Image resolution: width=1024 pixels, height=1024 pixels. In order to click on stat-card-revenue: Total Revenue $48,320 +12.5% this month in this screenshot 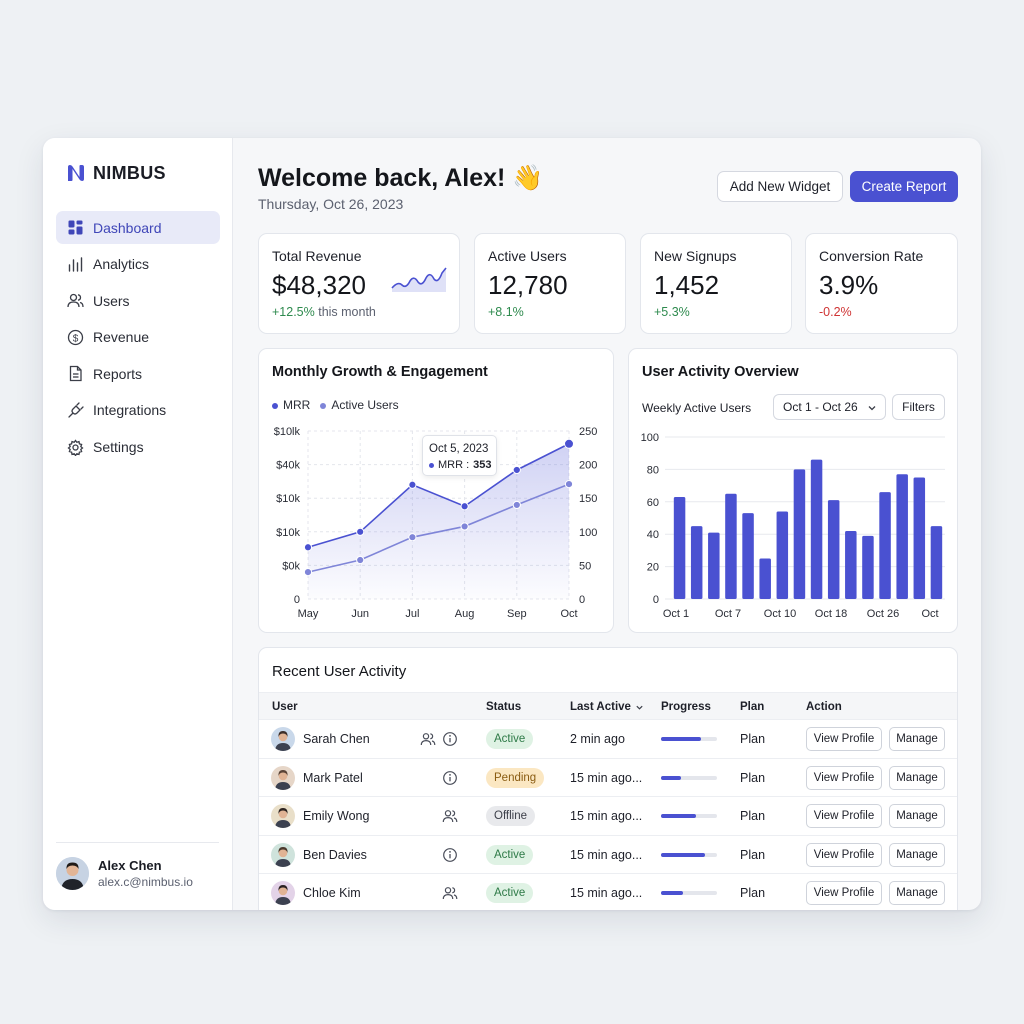, I will do `click(359, 283)`.